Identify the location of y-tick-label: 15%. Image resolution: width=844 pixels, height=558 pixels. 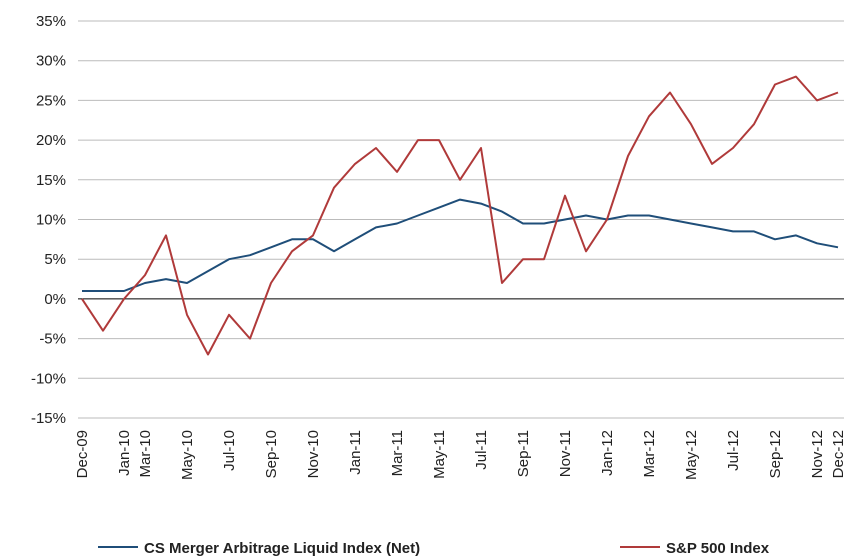
(51, 180).